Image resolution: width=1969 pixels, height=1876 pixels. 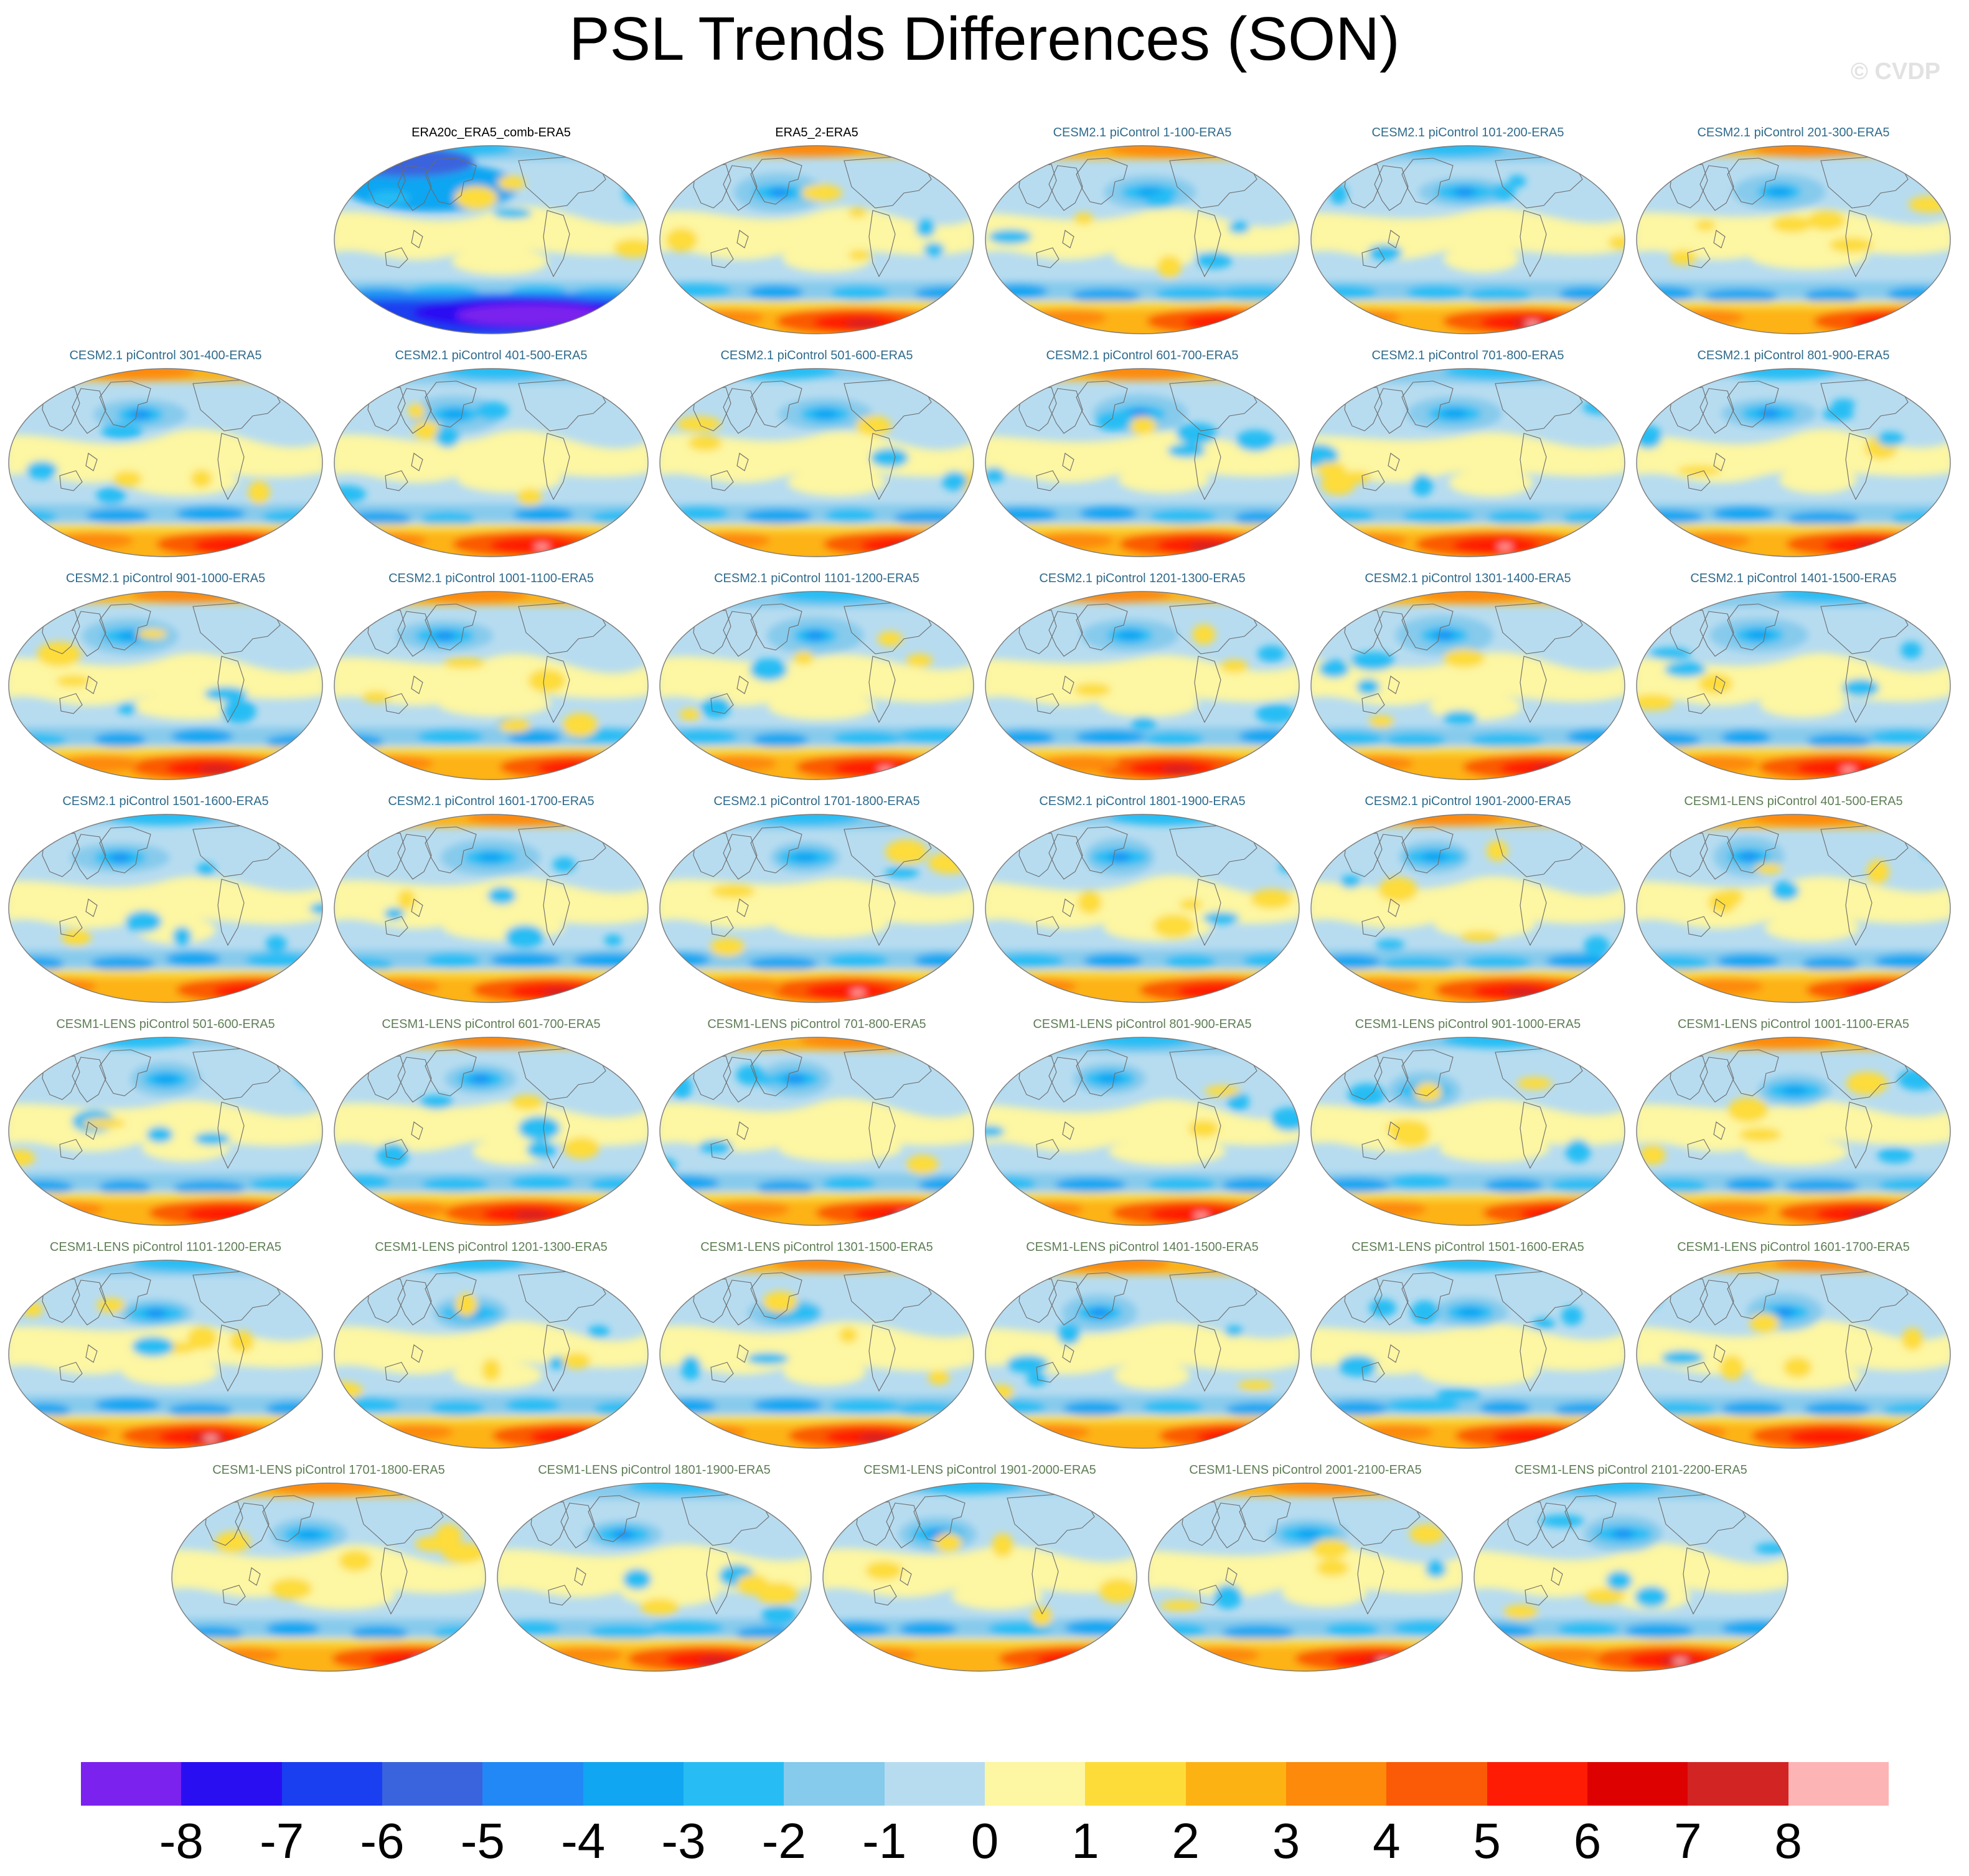 I want to click on map-panel: CESM1-LENS piControl 401-500-ERA5, so click(x=1793, y=904).